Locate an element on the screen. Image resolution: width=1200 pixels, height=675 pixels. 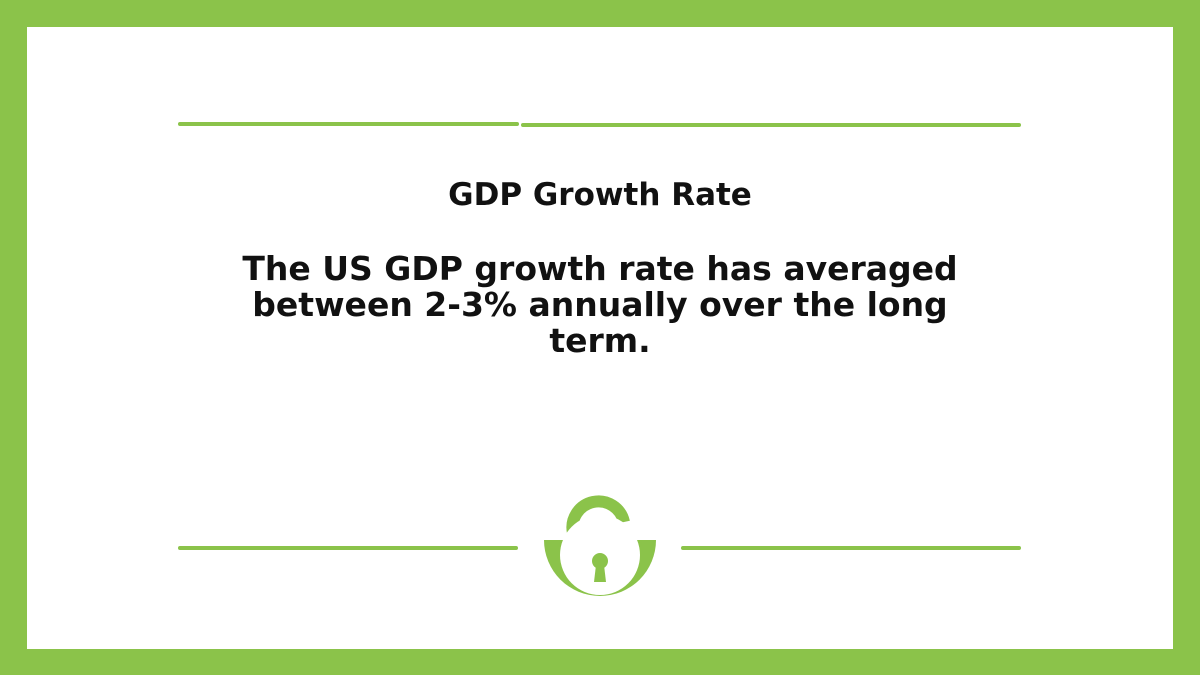
top-divider-left is located at coordinates (348, 124).